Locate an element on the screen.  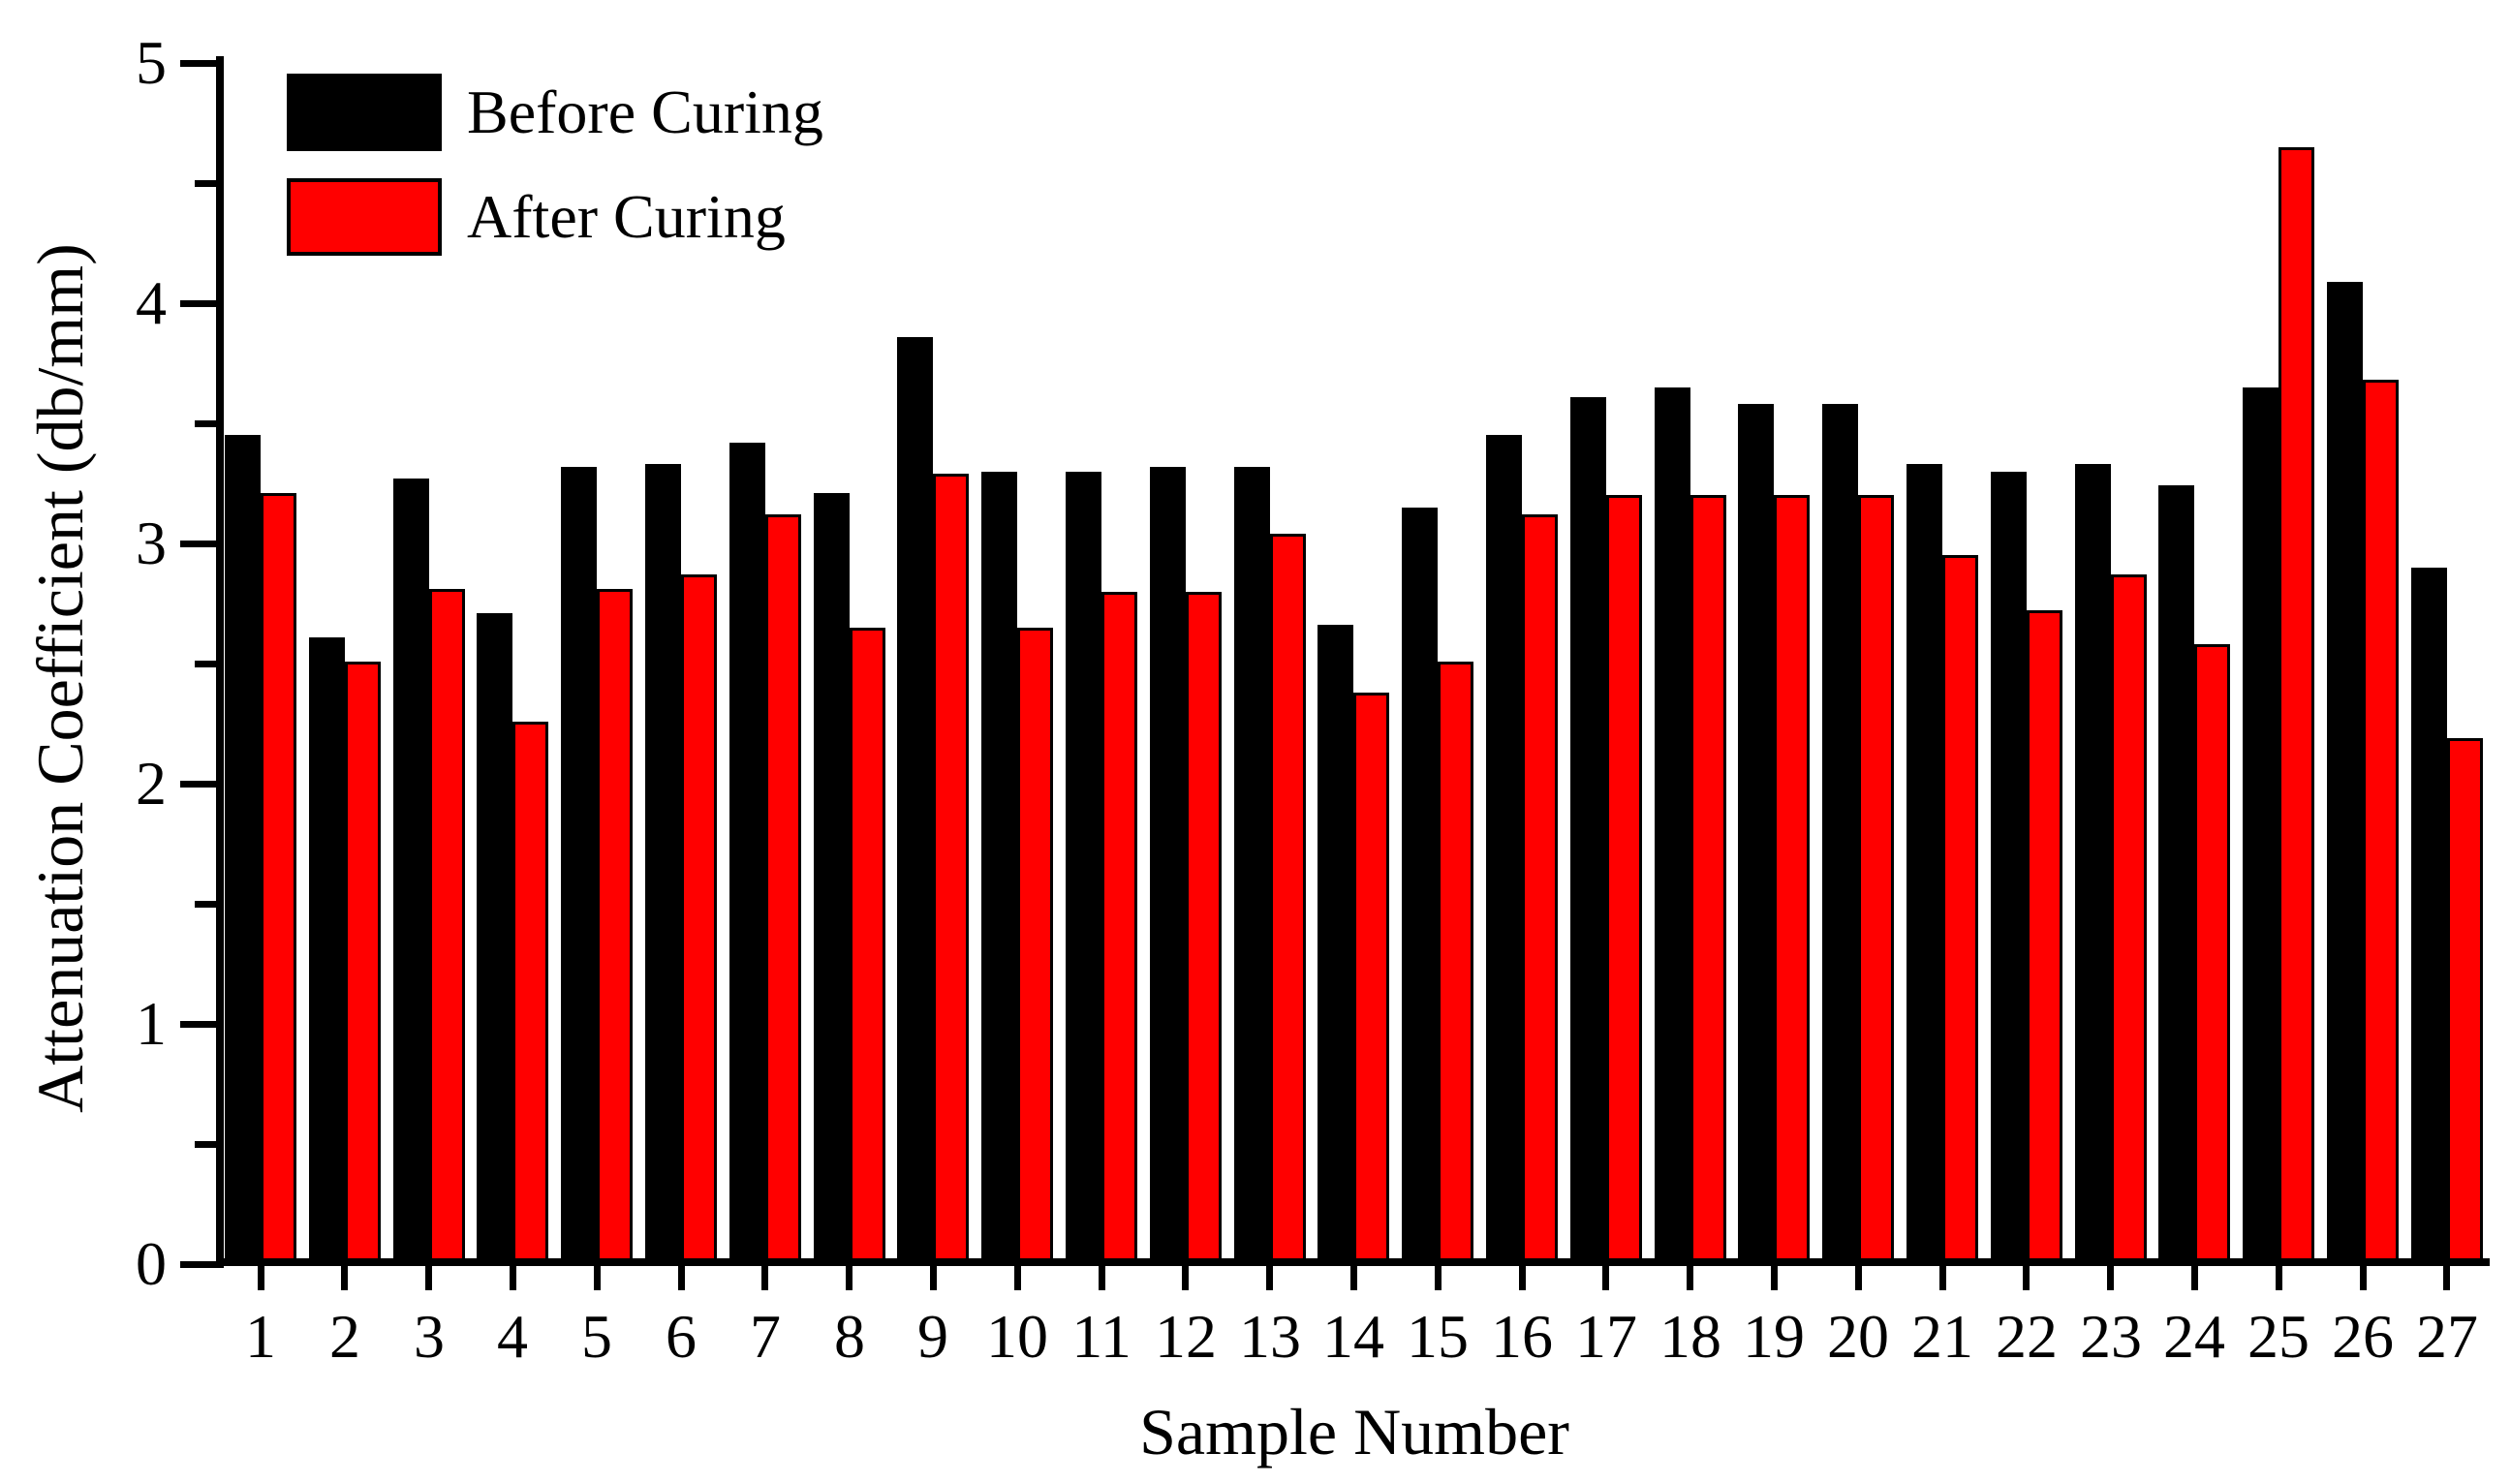
x-tick-label-sample-18: 18 is located at coordinates (1690, 1336).